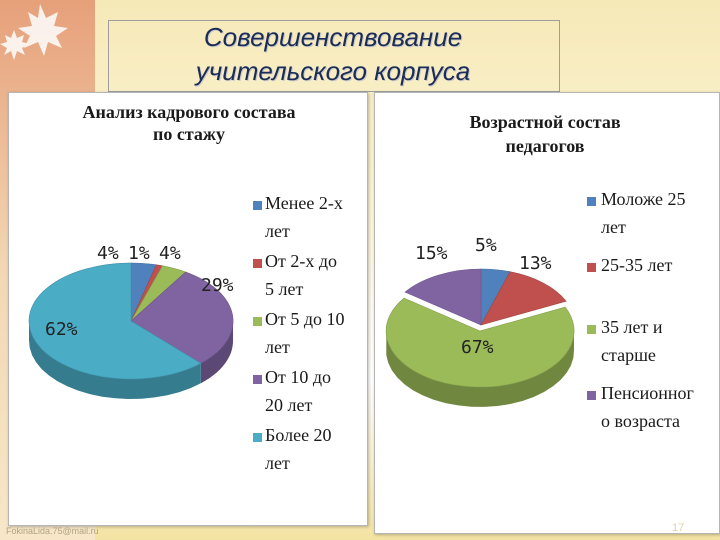 The height and width of the screenshot is (540, 720). I want to click on footer-email: FokinaLida.75@mail.ru, so click(52, 531).